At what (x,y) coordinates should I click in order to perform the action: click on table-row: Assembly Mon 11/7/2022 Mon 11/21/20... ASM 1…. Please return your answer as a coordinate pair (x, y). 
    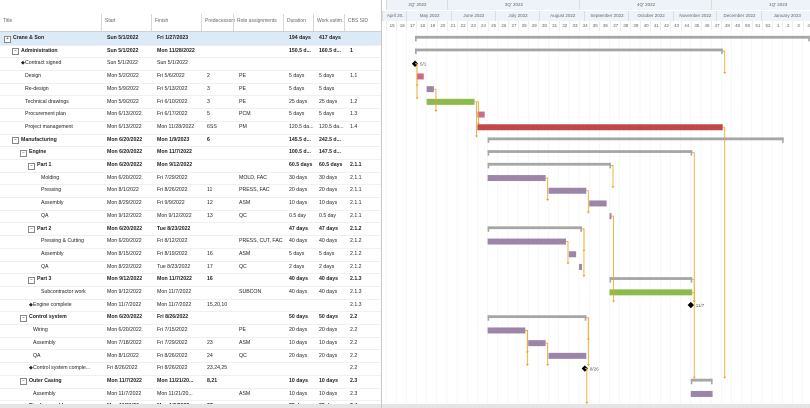
    Looking at the image, I should click on (190, 395).